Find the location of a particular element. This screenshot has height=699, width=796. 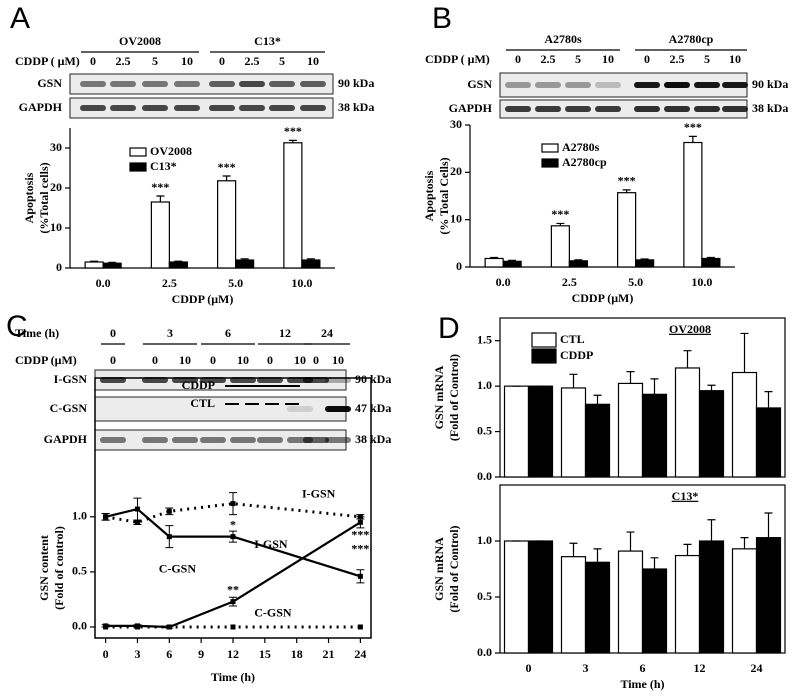

blot-group-name: 6 is located at coordinates (228, 333).